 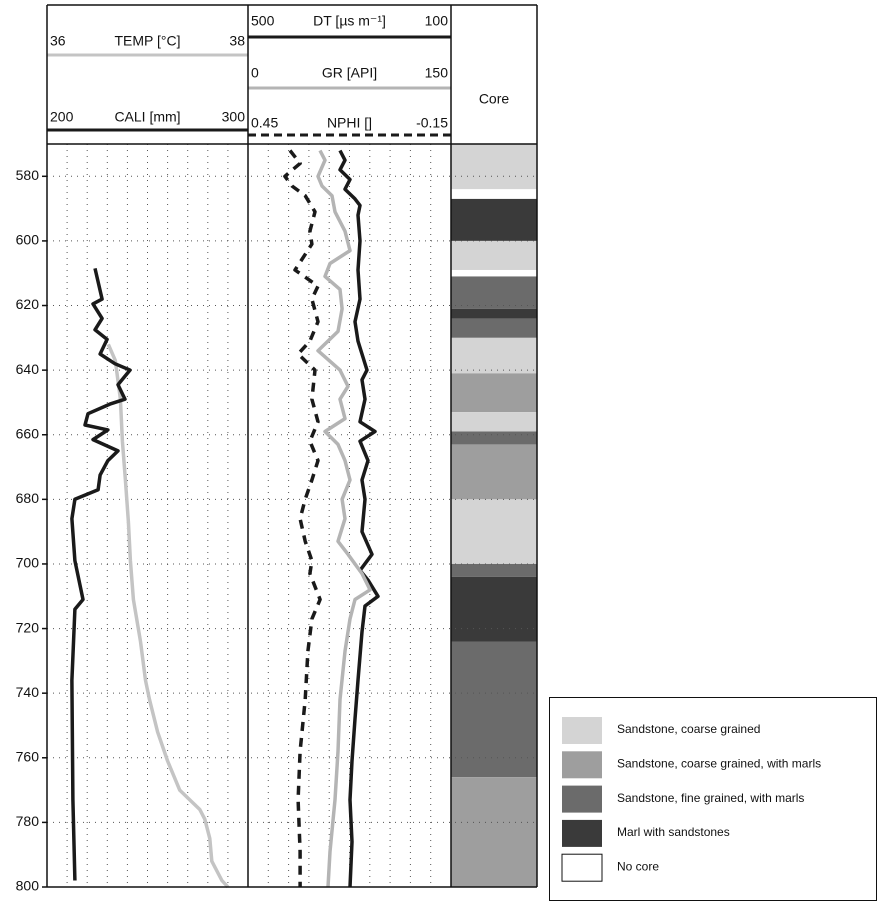 What do you see at coordinates (28, 369) in the screenshot?
I see `y-tick-label: 640` at bounding box center [28, 369].